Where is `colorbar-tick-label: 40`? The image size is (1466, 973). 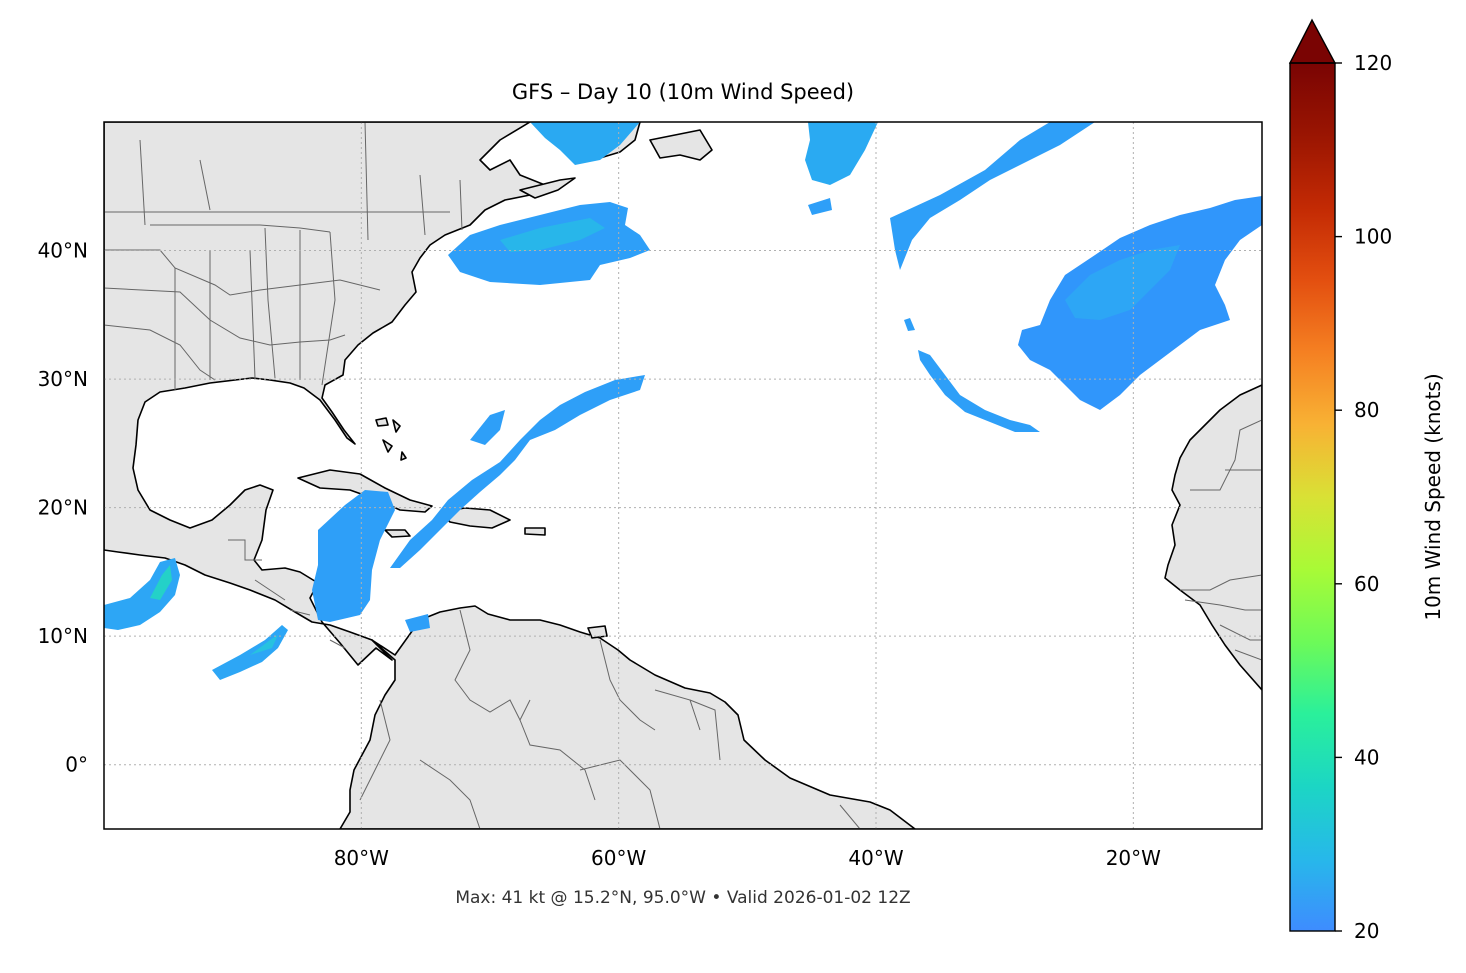 colorbar-tick-label: 40 is located at coordinates (1366, 757).